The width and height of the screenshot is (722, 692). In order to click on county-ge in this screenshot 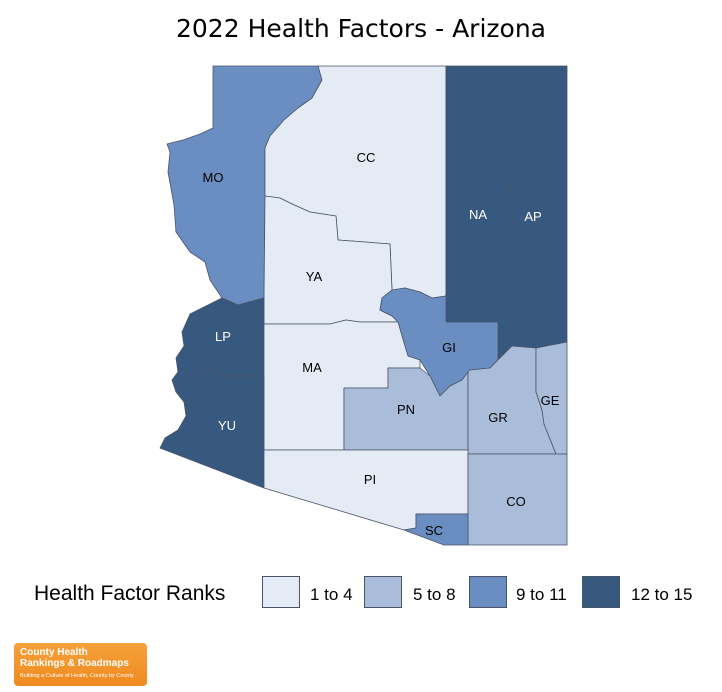, I will do `click(551, 398)`.